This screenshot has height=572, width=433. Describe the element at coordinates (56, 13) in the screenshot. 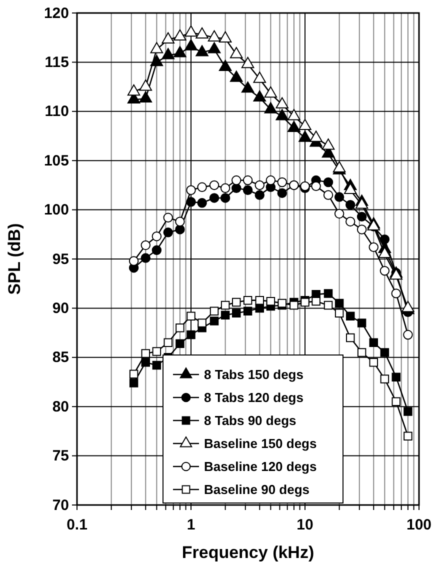

I see `y-tick-label: 120` at that location.